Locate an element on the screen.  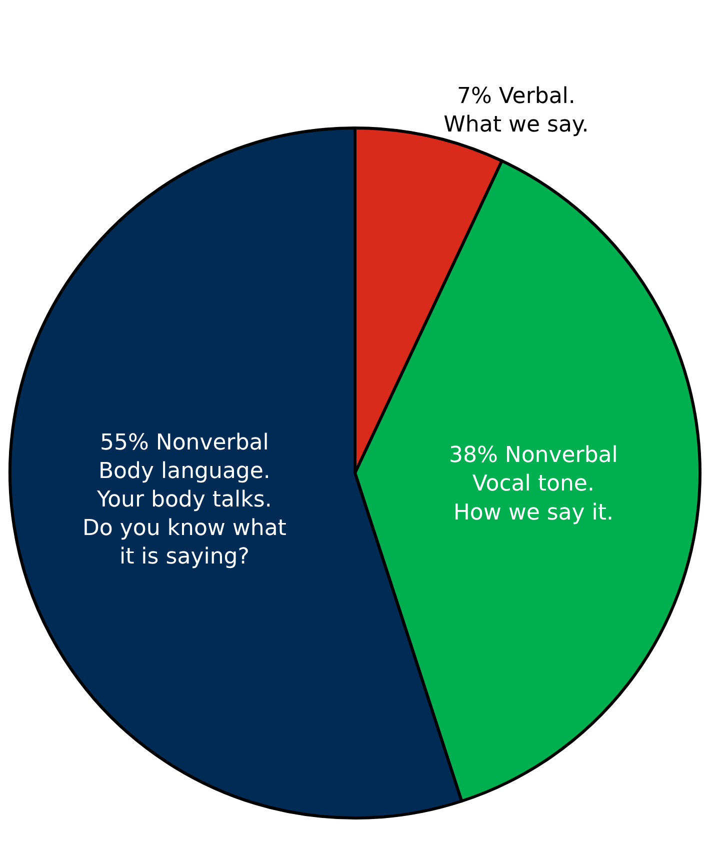
slice-label: 7% Verbal. What we say. is located at coordinates (516, 111).